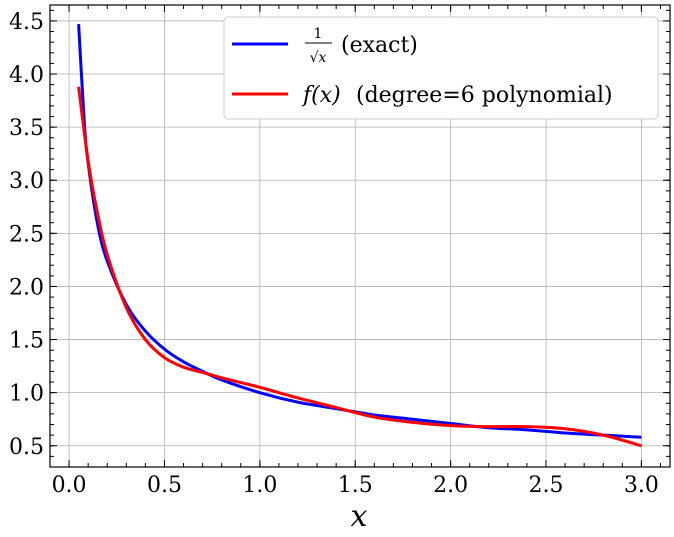 The height and width of the screenshot is (537, 674). I want to click on x-axis-label: x, so click(359, 516).